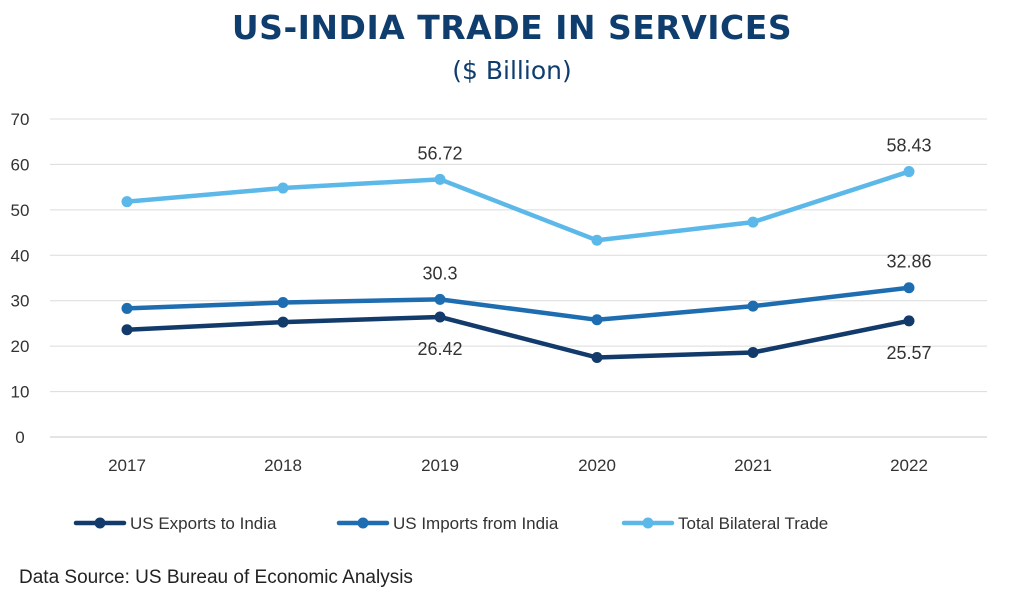  I want to click on chart-title: US-INDIA TRADE IN SERVICES, so click(512, 27).